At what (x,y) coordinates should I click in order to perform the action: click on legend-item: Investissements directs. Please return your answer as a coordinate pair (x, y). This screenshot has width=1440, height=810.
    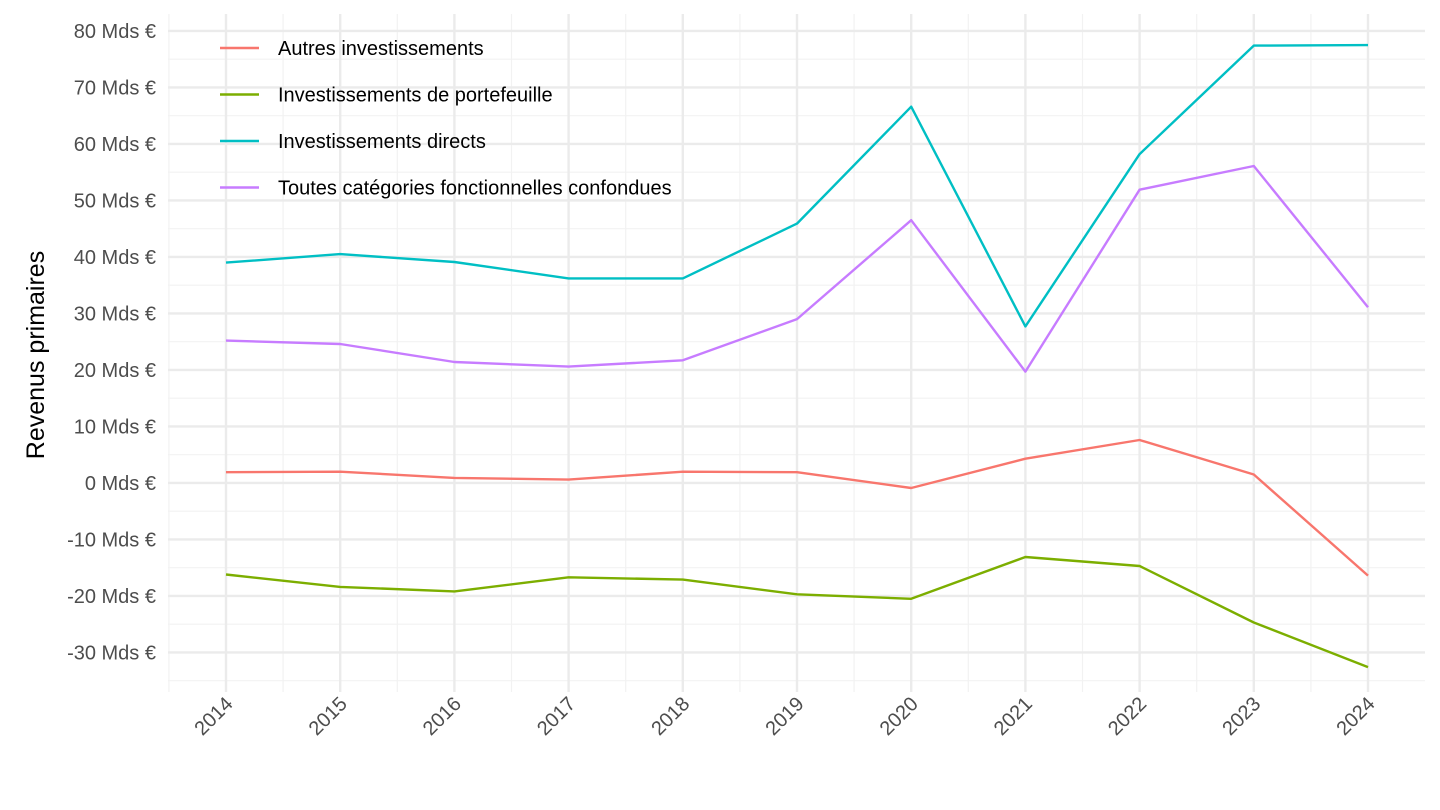
    Looking at the image, I should click on (353, 142).